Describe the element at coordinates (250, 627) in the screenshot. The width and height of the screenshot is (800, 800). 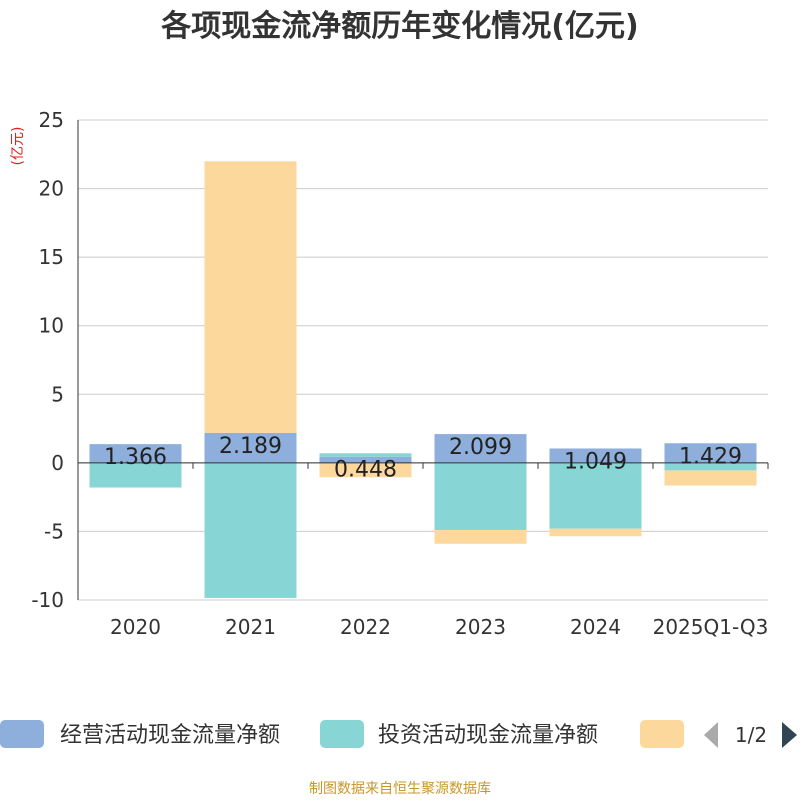
I see `x-tick-label: 2021` at that location.